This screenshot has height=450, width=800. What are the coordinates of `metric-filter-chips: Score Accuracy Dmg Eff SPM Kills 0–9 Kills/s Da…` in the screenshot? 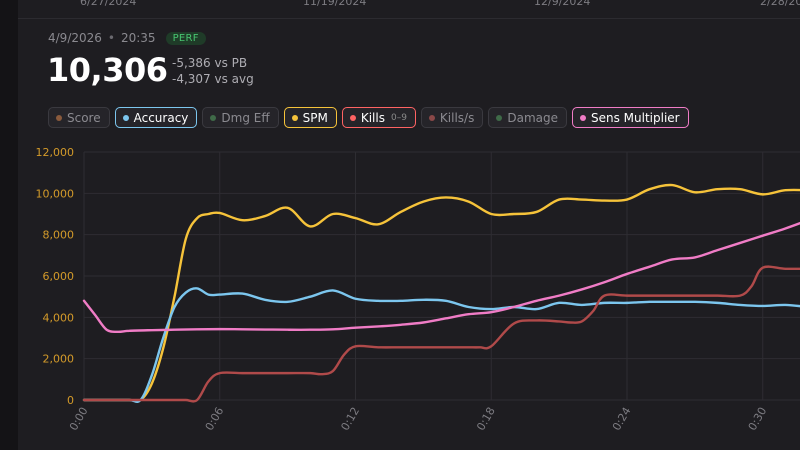 It's located at (368, 117).